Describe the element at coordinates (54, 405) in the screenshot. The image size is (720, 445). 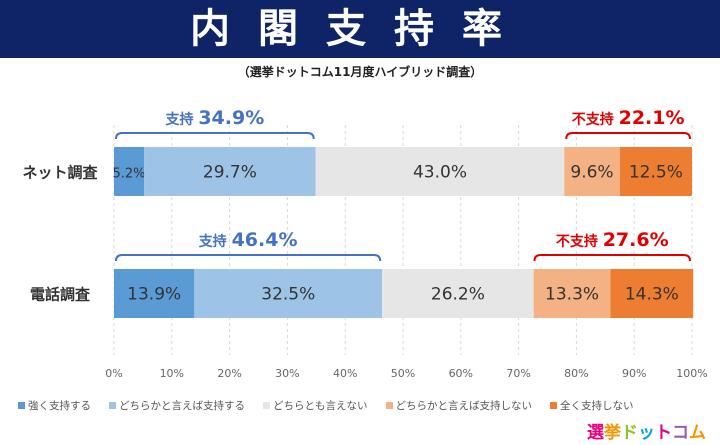
I see `legend-item: 強く支持する` at that location.